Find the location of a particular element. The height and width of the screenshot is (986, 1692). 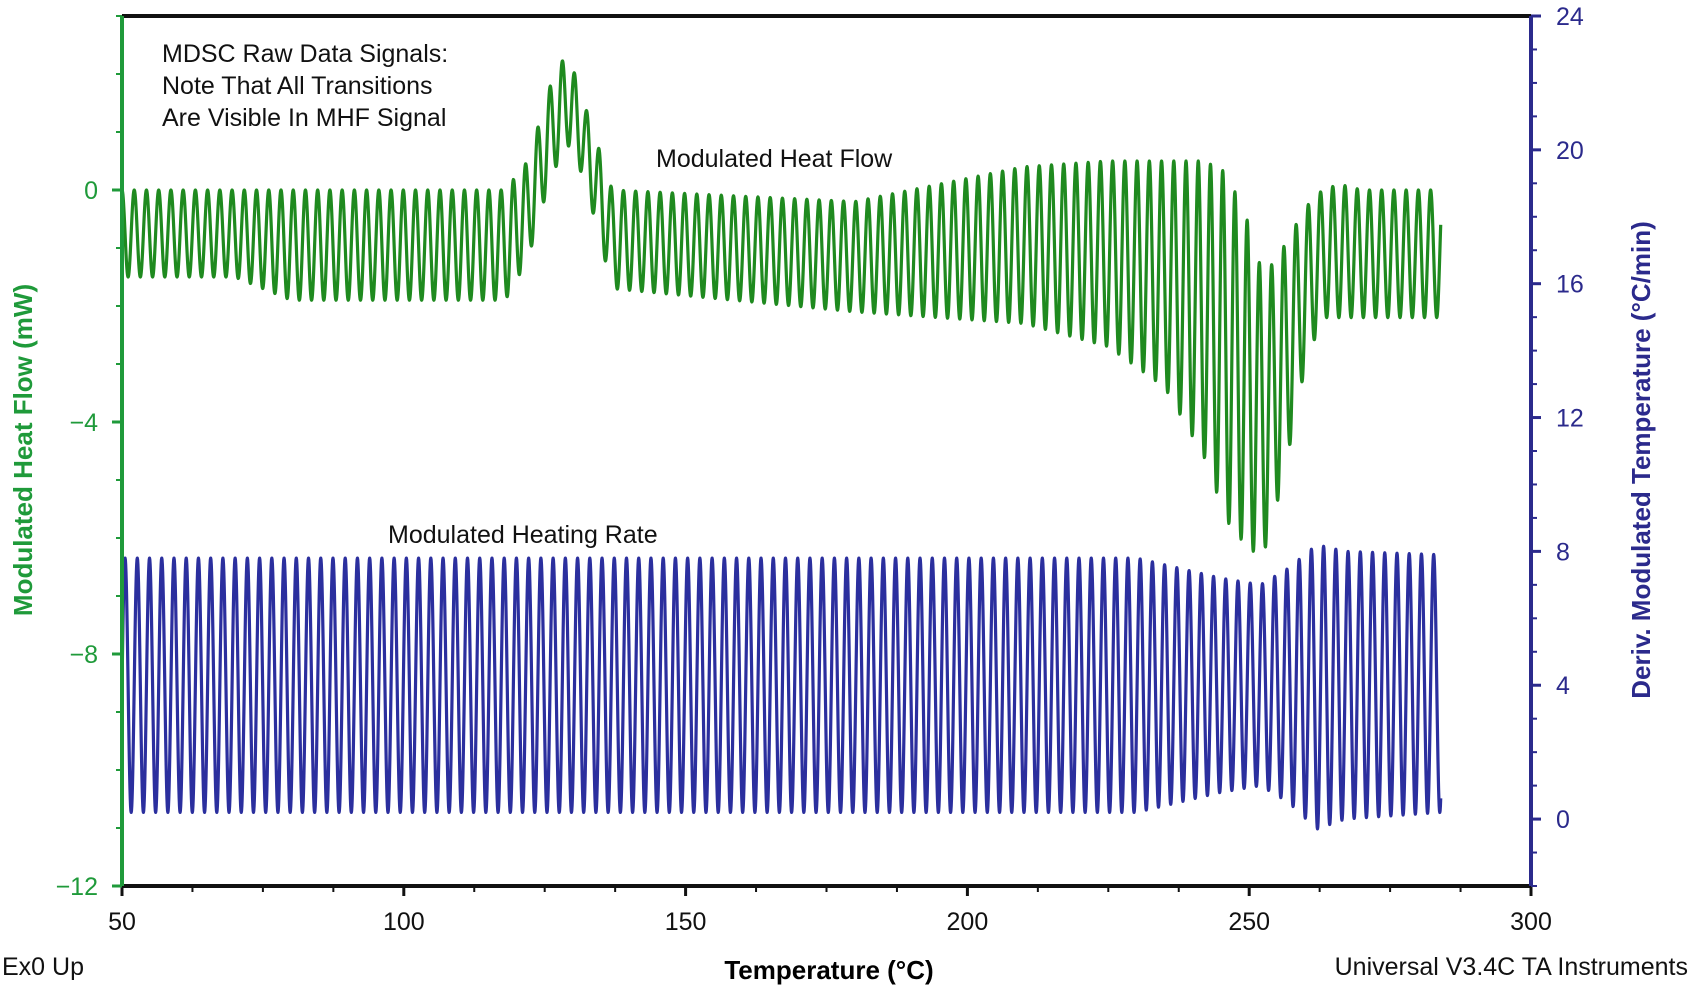

x-tick-label: 300 is located at coordinates (1531, 922).